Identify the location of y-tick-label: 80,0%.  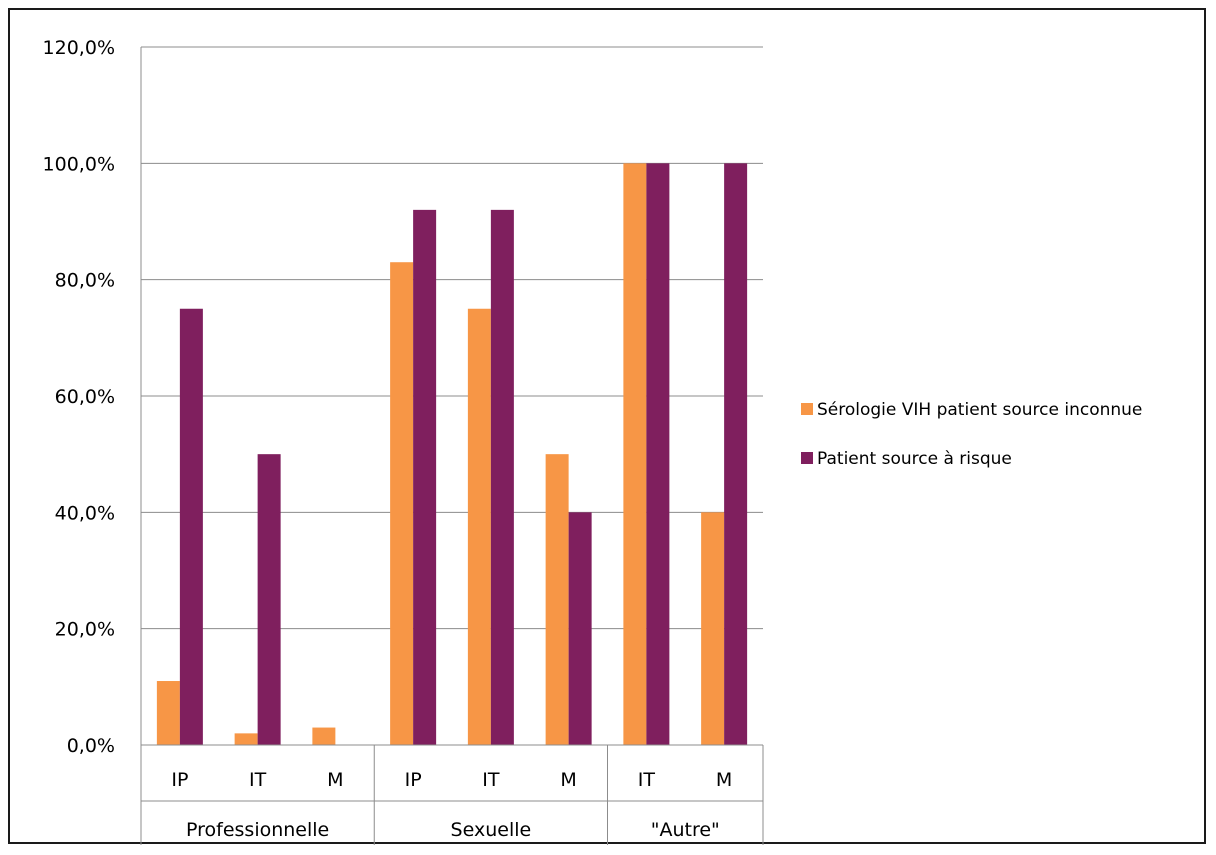
(85, 281).